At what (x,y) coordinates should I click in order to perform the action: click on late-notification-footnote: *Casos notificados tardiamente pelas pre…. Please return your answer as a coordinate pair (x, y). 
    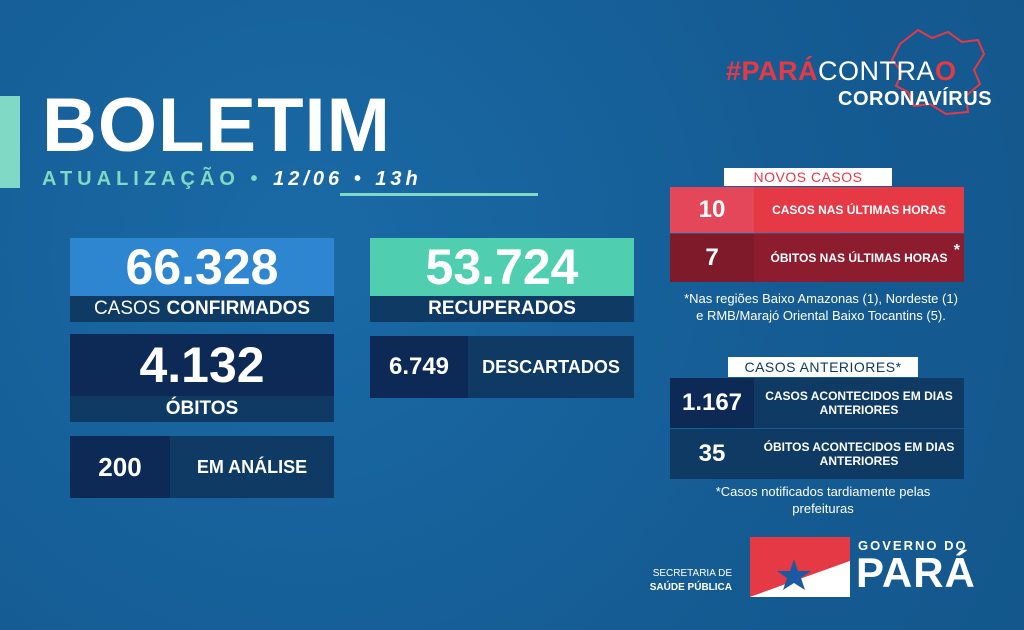
    Looking at the image, I should click on (823, 500).